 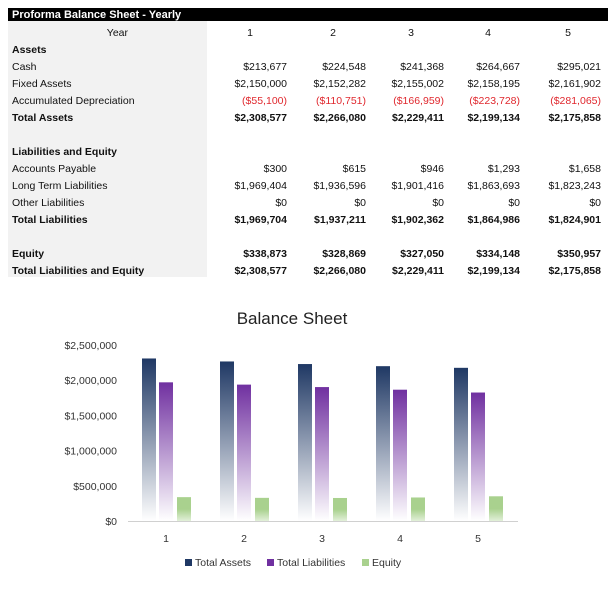 I want to click on year-header: 2, so click(x=333, y=33).